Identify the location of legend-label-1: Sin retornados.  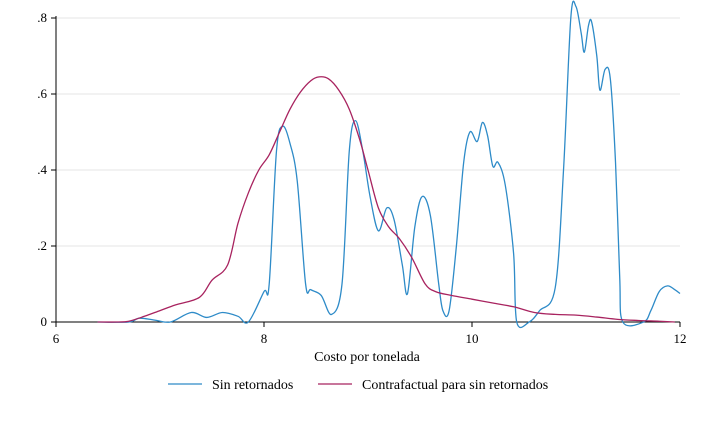
(252, 385).